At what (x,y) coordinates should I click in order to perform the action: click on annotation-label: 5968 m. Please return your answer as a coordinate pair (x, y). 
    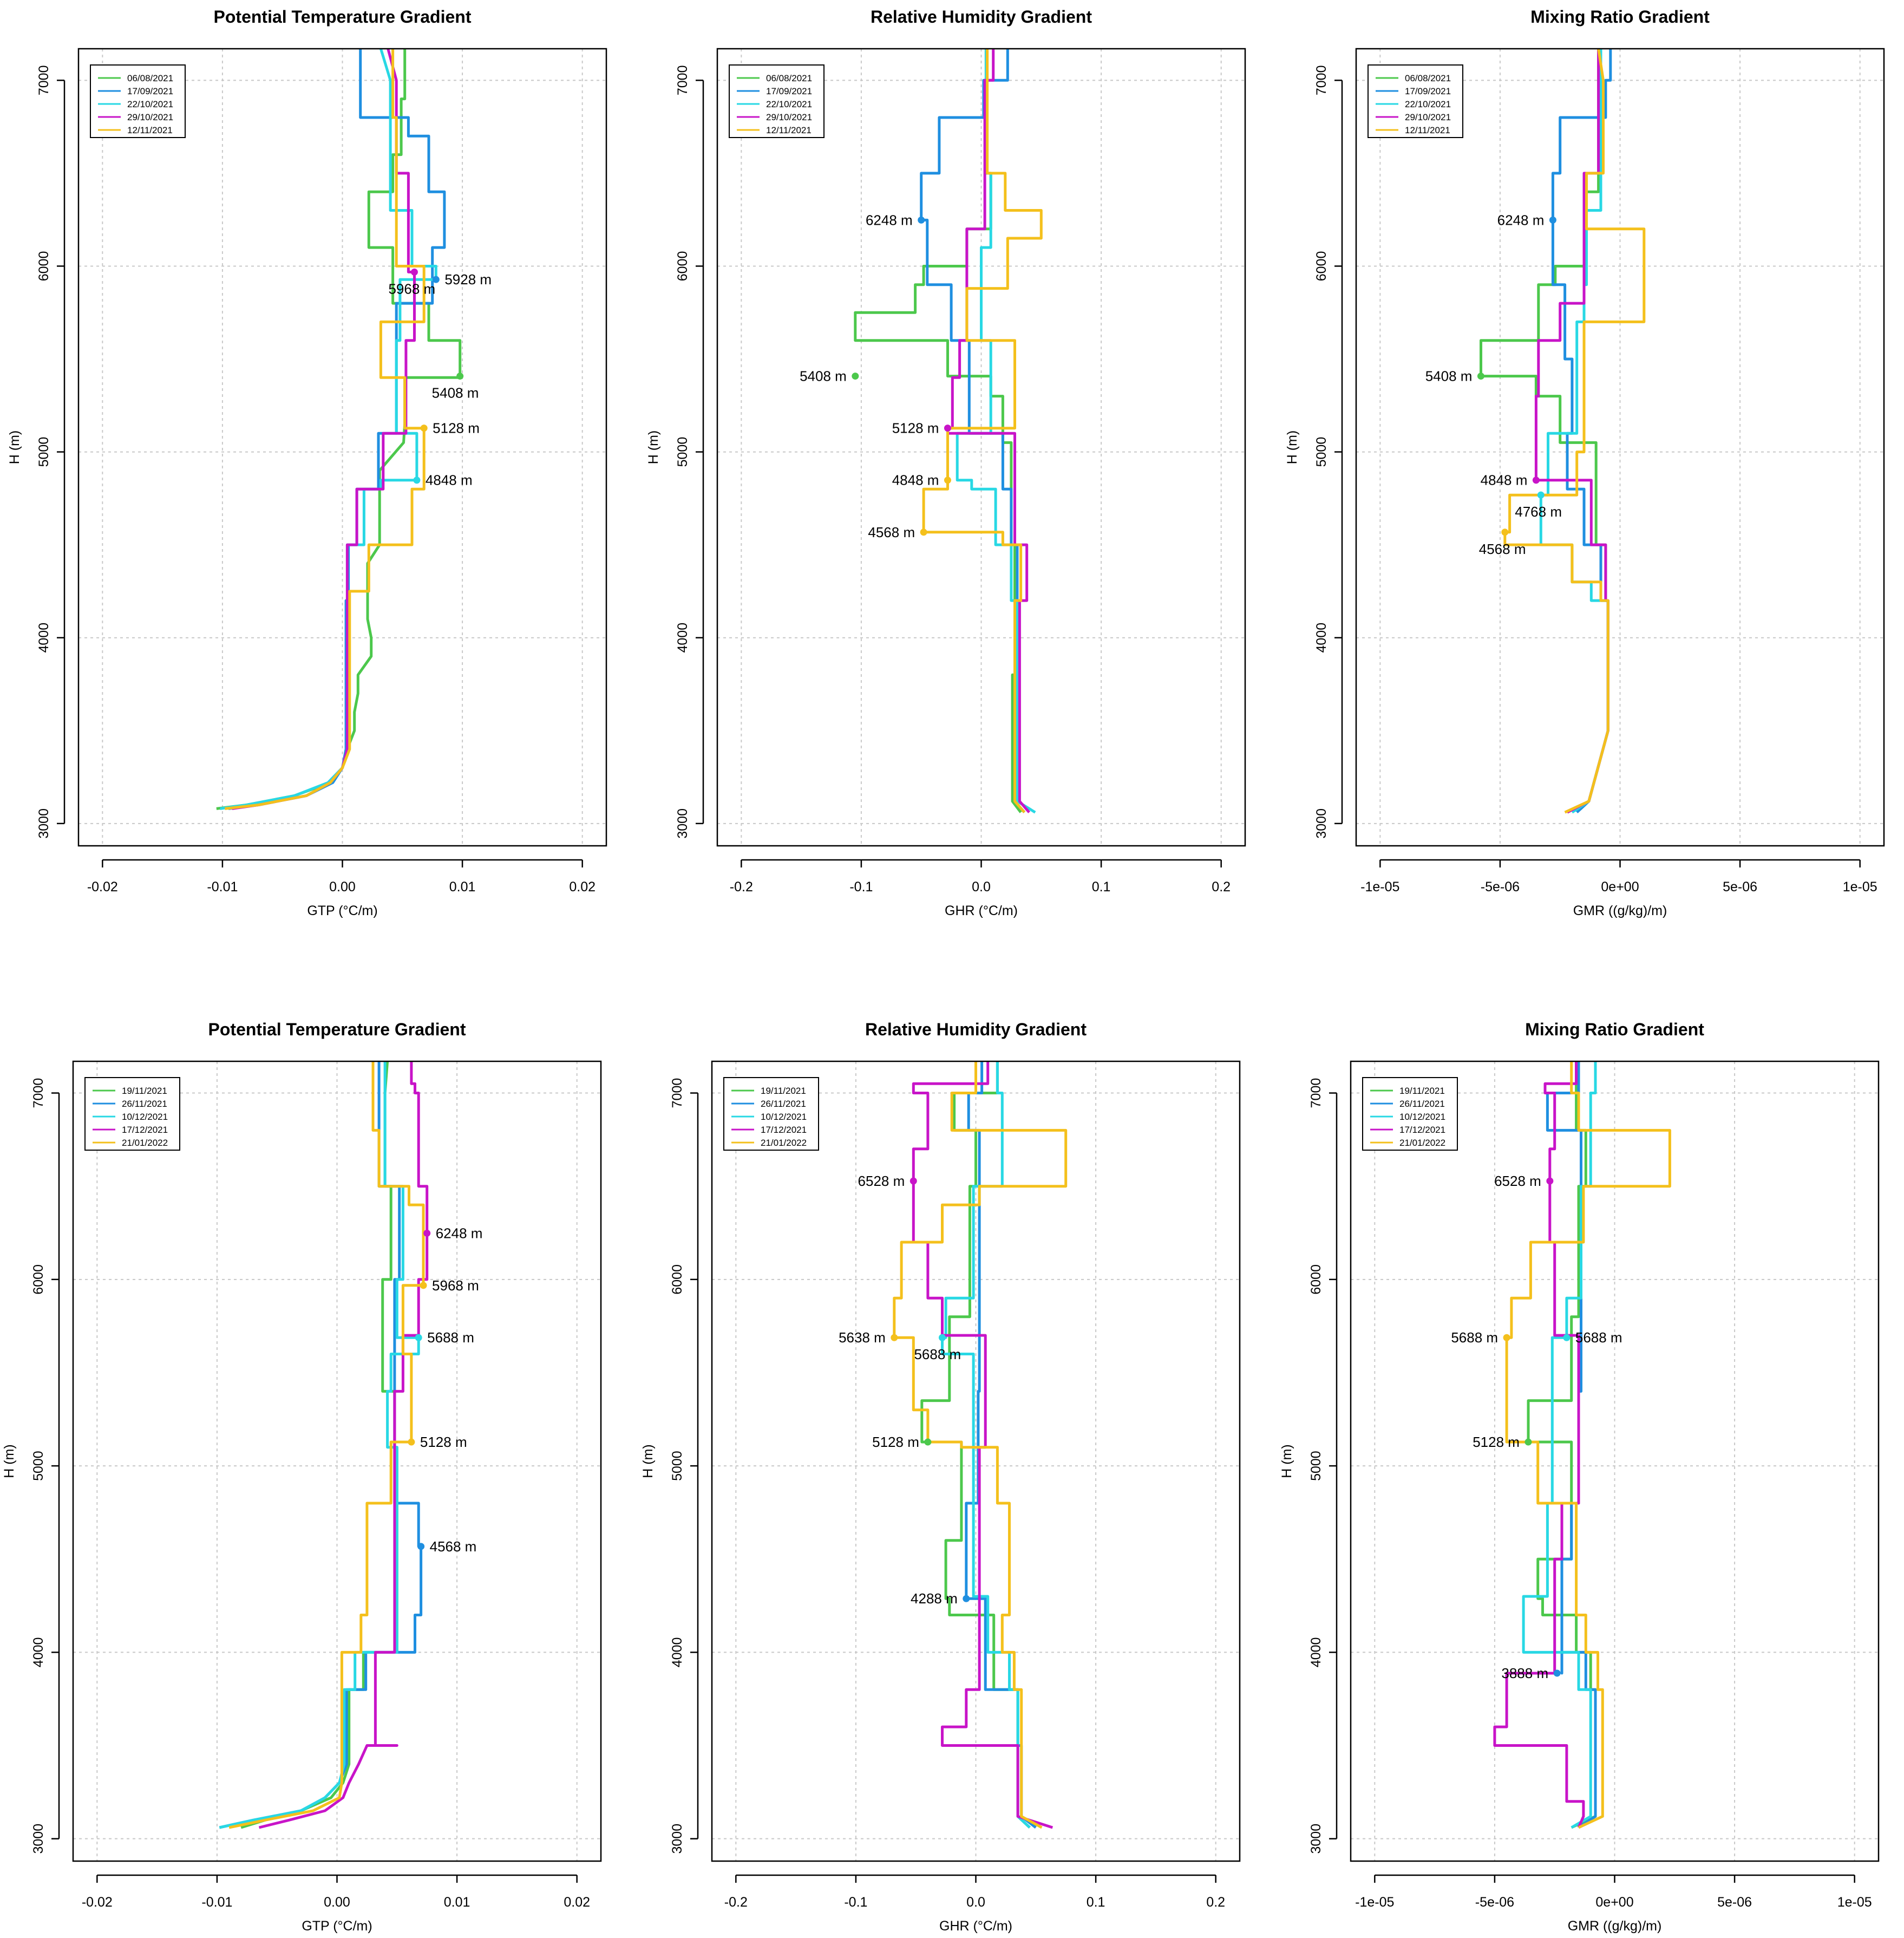
    Looking at the image, I should click on (455, 1285).